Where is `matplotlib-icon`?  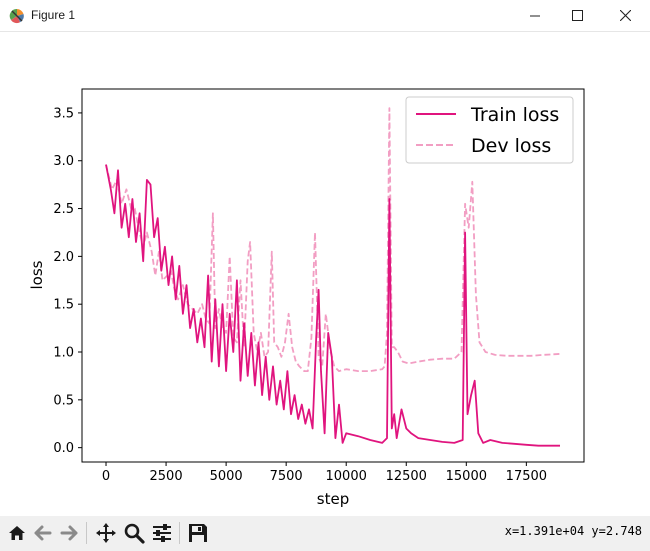
matplotlib-icon is located at coordinates (16, 16).